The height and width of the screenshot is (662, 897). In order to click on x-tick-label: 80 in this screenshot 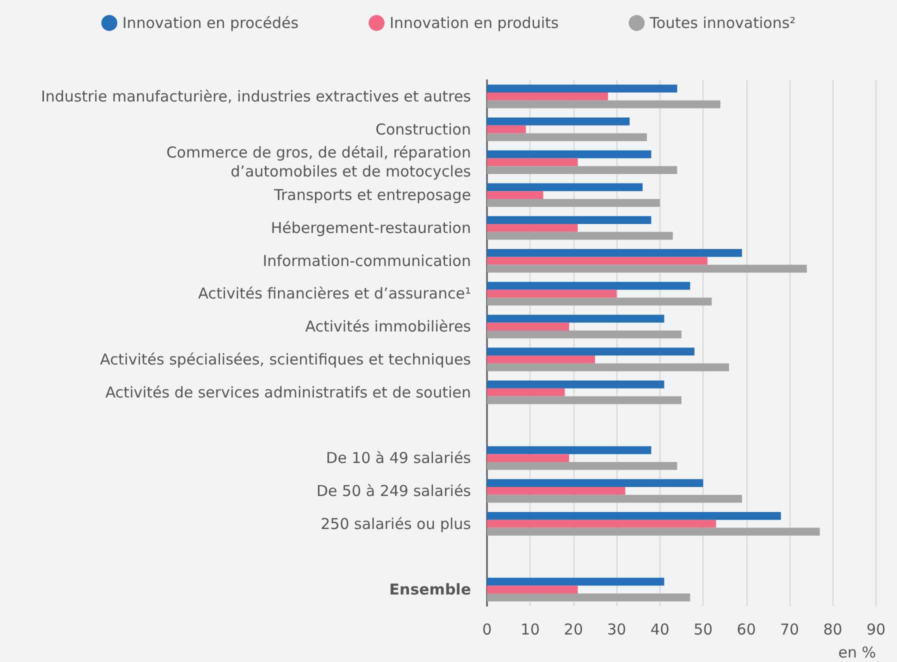, I will do `click(832, 629)`.